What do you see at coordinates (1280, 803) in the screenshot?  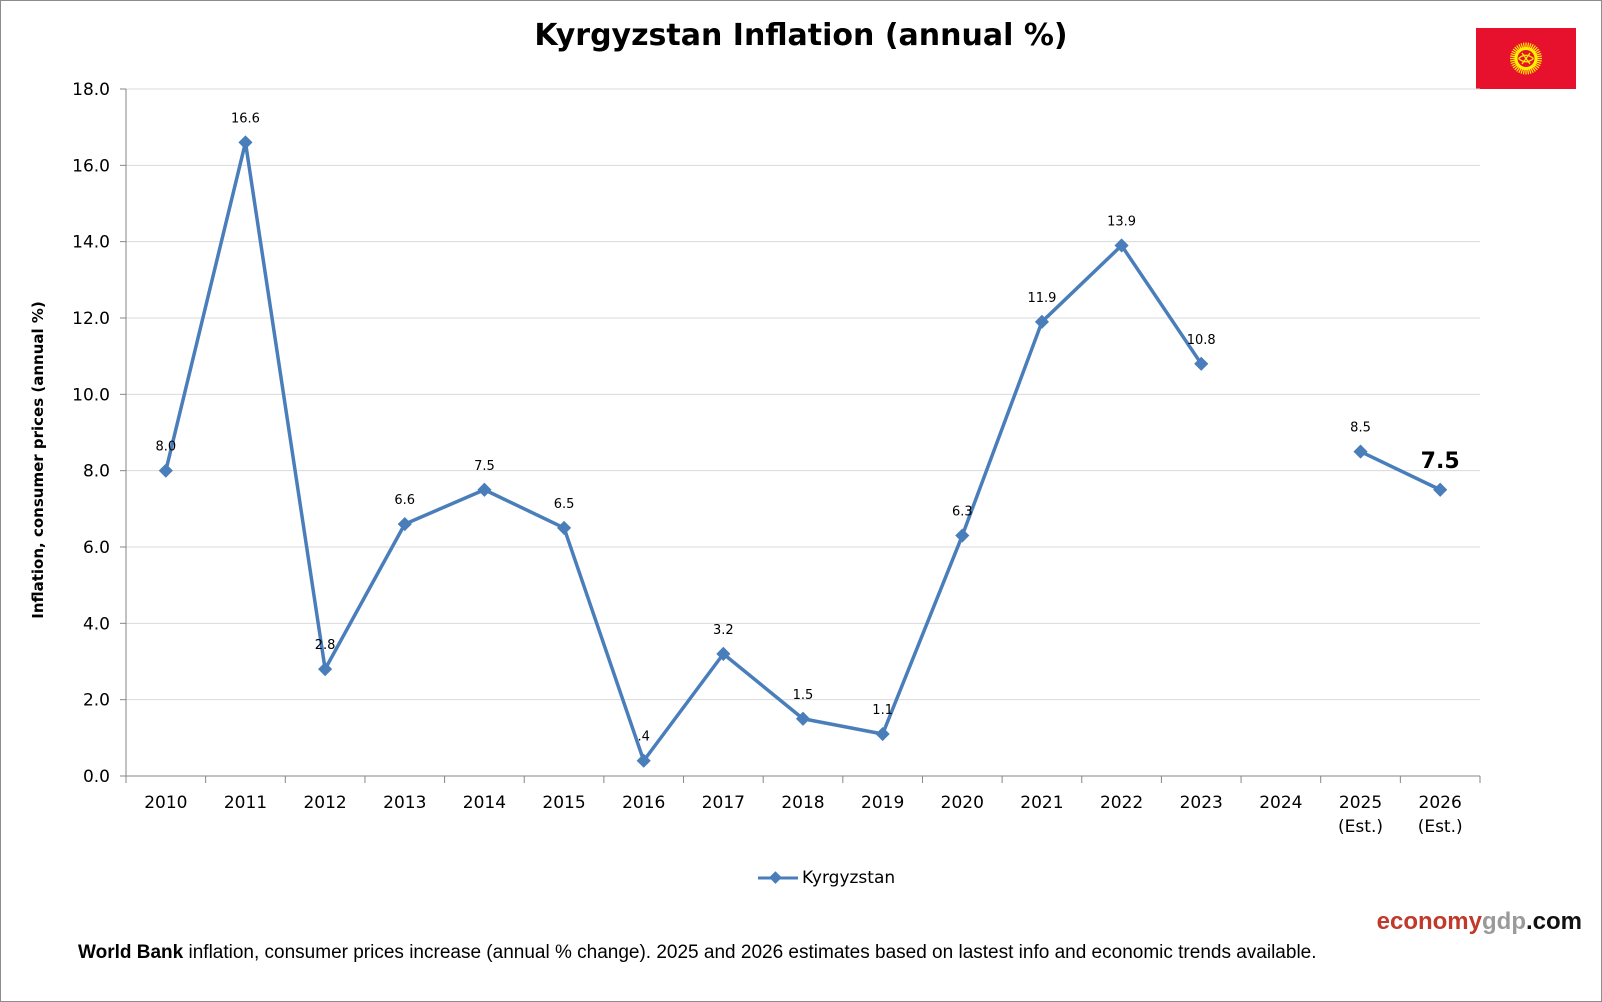 I see `x-tick-label: 2024` at bounding box center [1280, 803].